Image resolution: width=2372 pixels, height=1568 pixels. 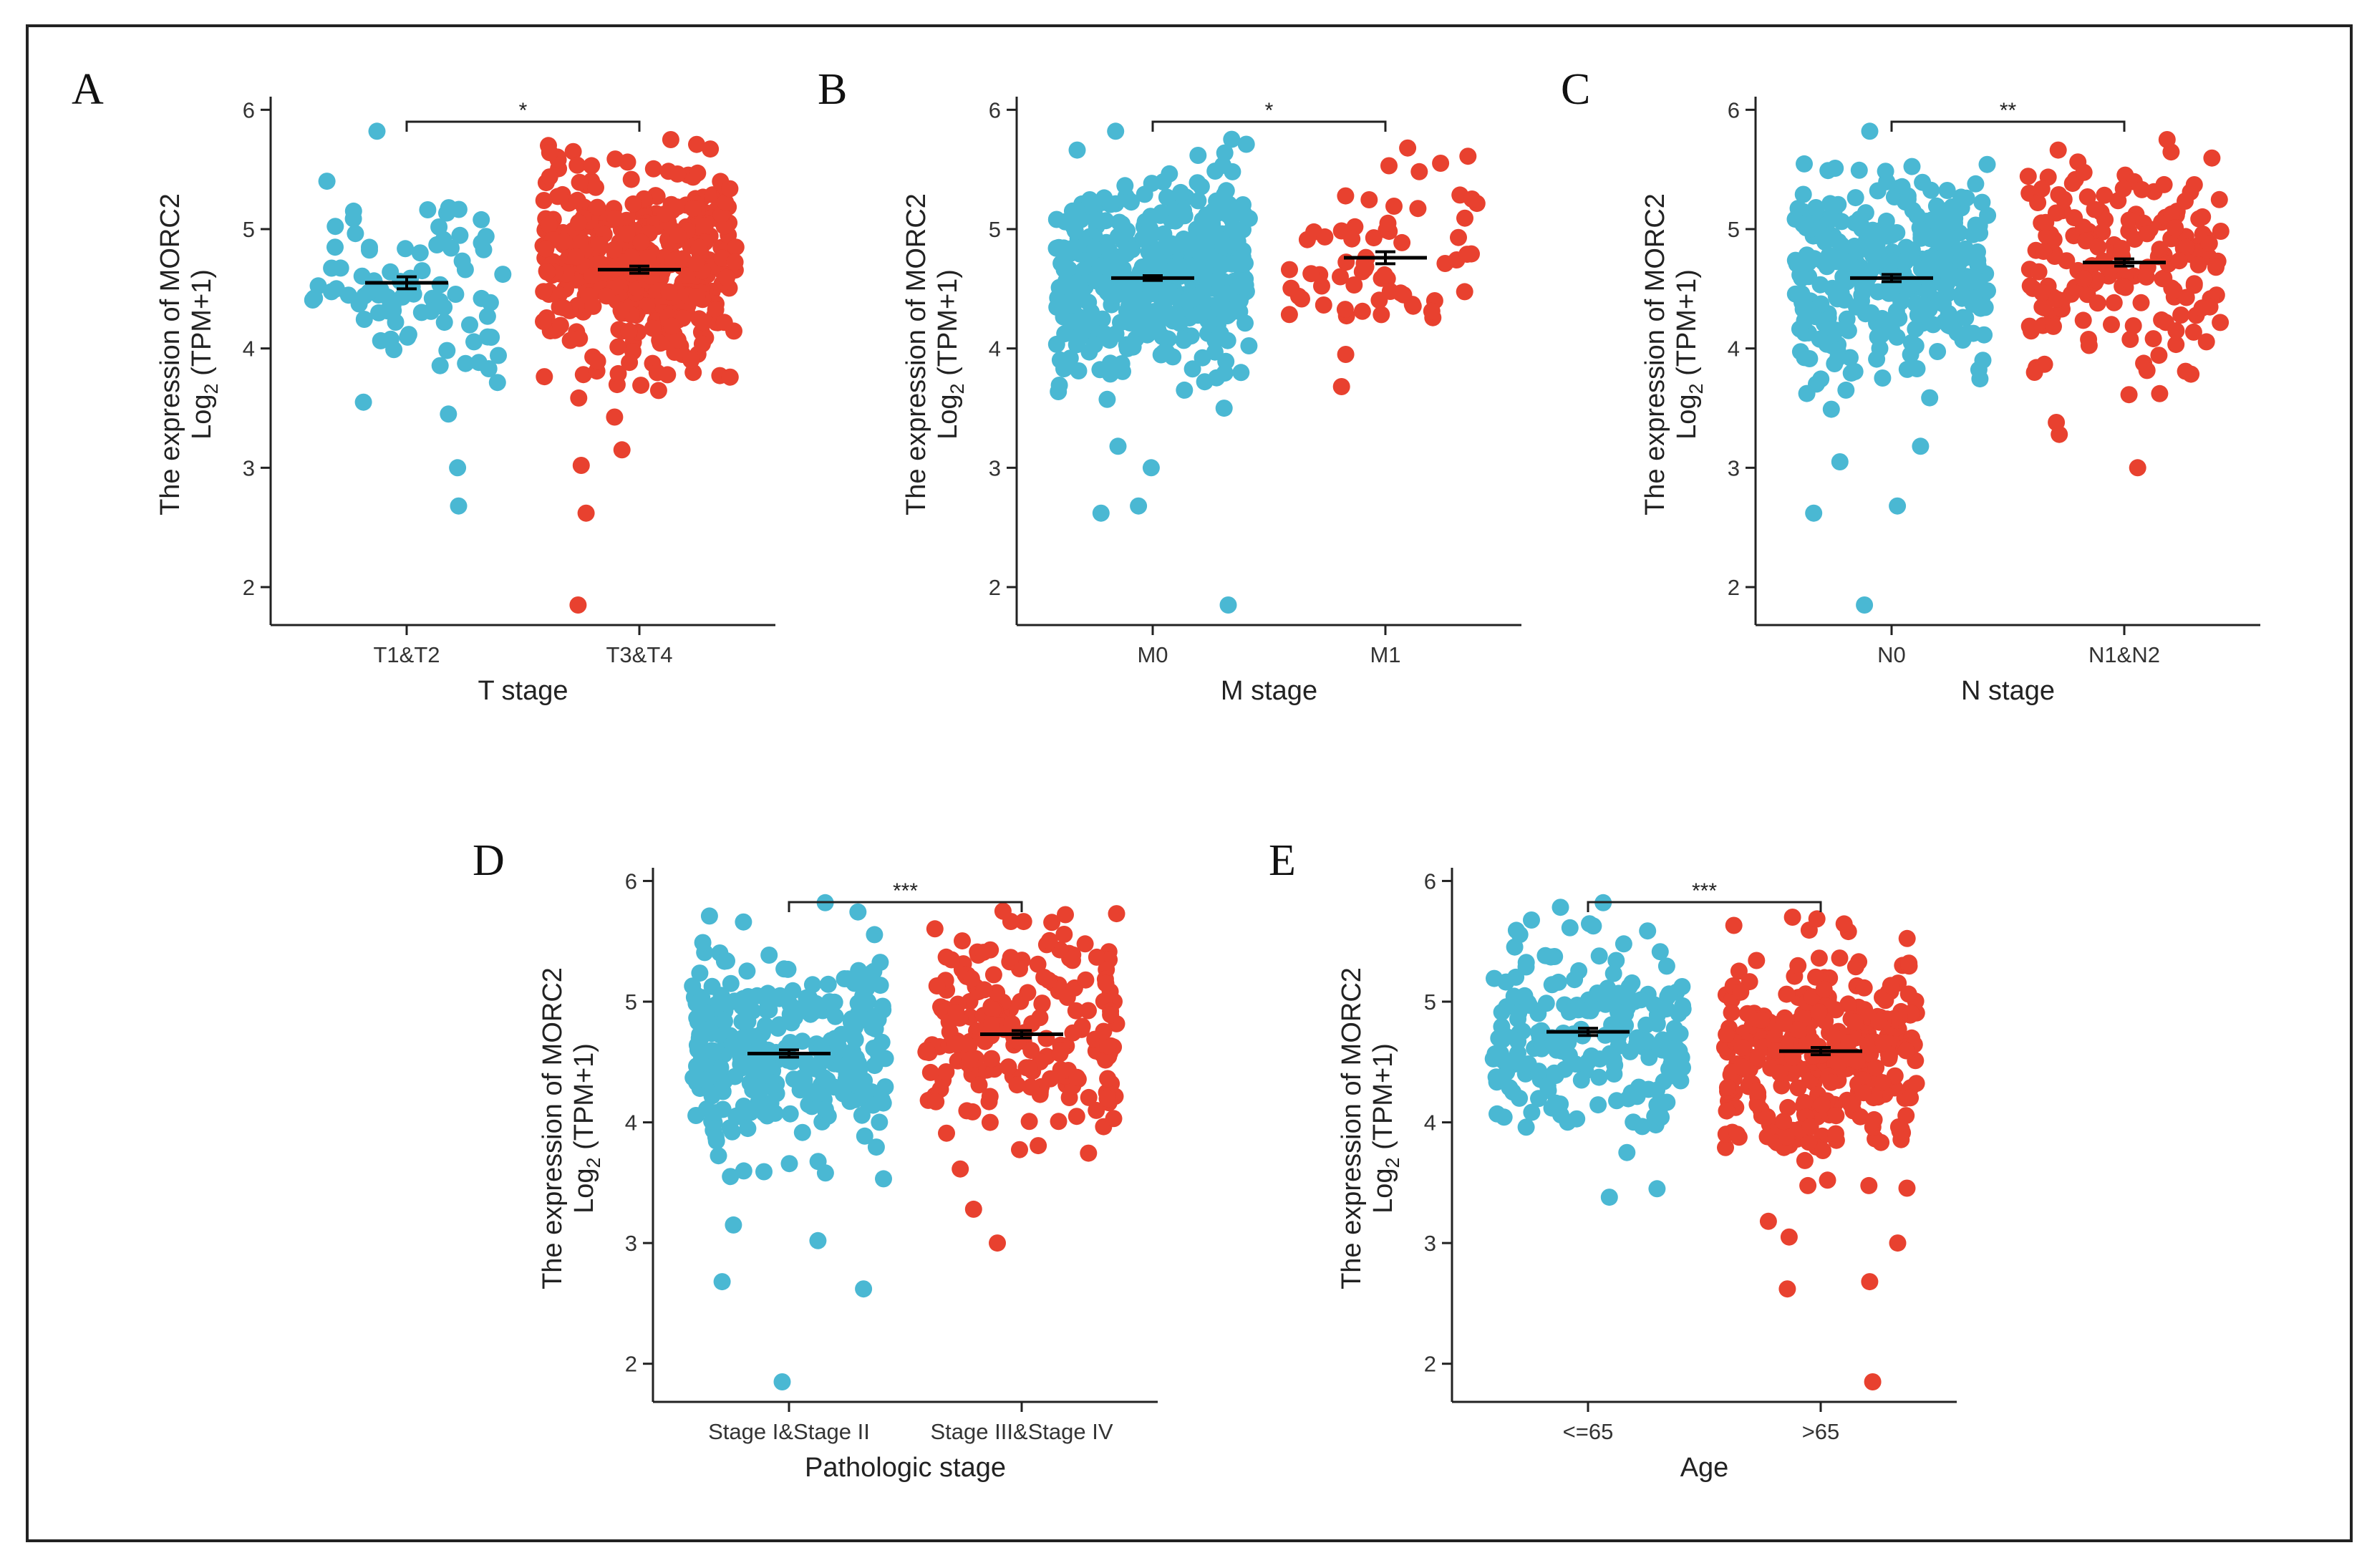 What do you see at coordinates (1891, 654) in the screenshot?
I see `x-tick-label: N0` at bounding box center [1891, 654].